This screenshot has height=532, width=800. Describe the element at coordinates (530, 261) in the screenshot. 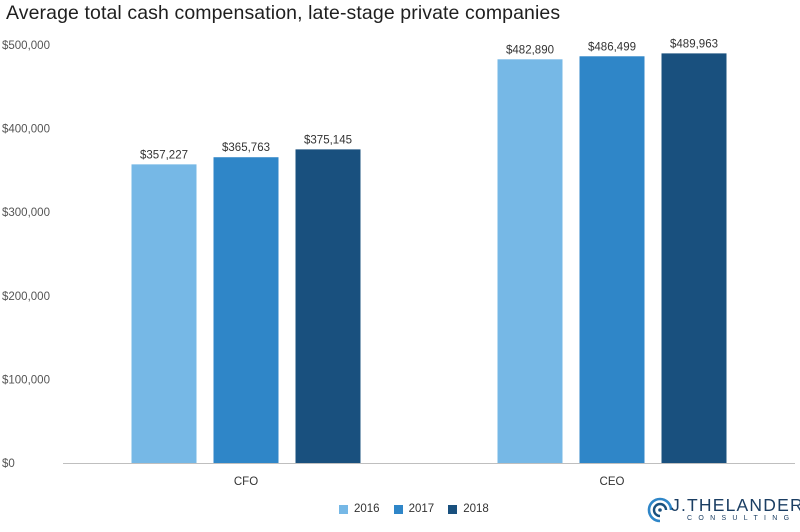

I see `bar-2016-ceo` at that location.